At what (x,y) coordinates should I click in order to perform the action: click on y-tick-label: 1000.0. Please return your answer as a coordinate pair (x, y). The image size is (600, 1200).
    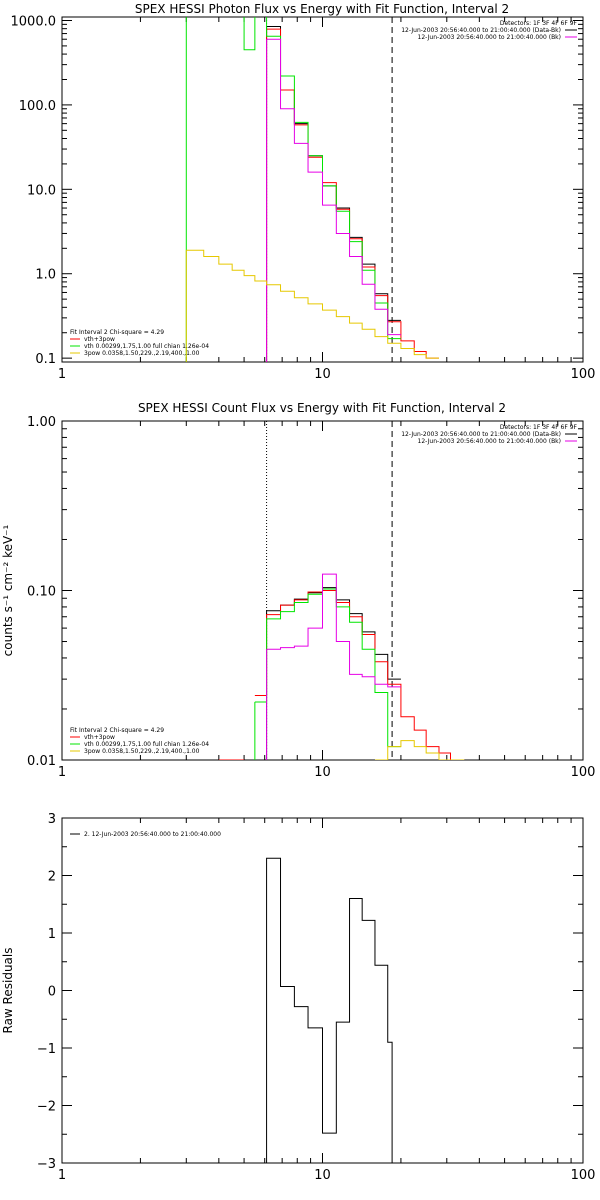
    Looking at the image, I should click on (34, 21).